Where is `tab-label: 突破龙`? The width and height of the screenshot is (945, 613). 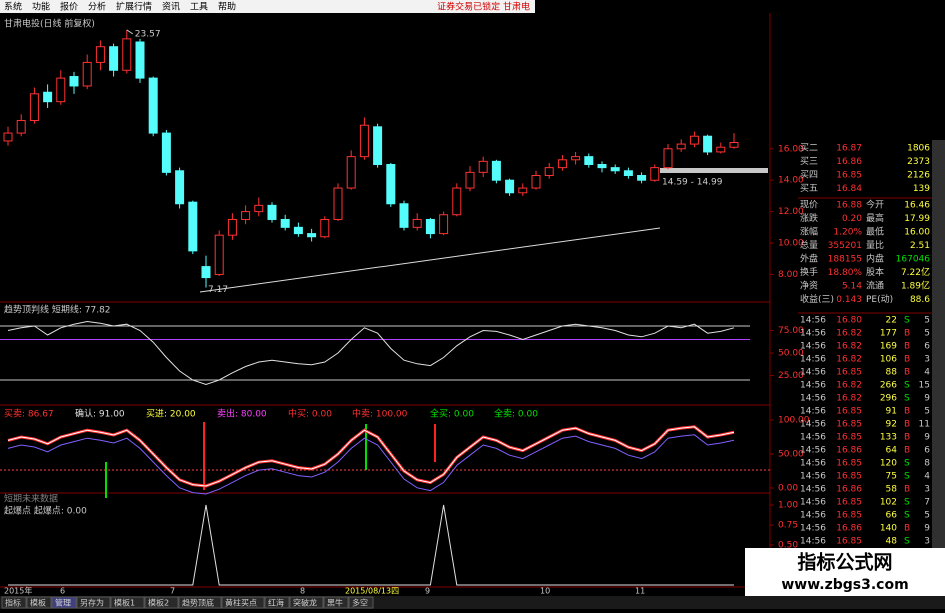 tab-label: 突破龙 is located at coordinates (305, 603).